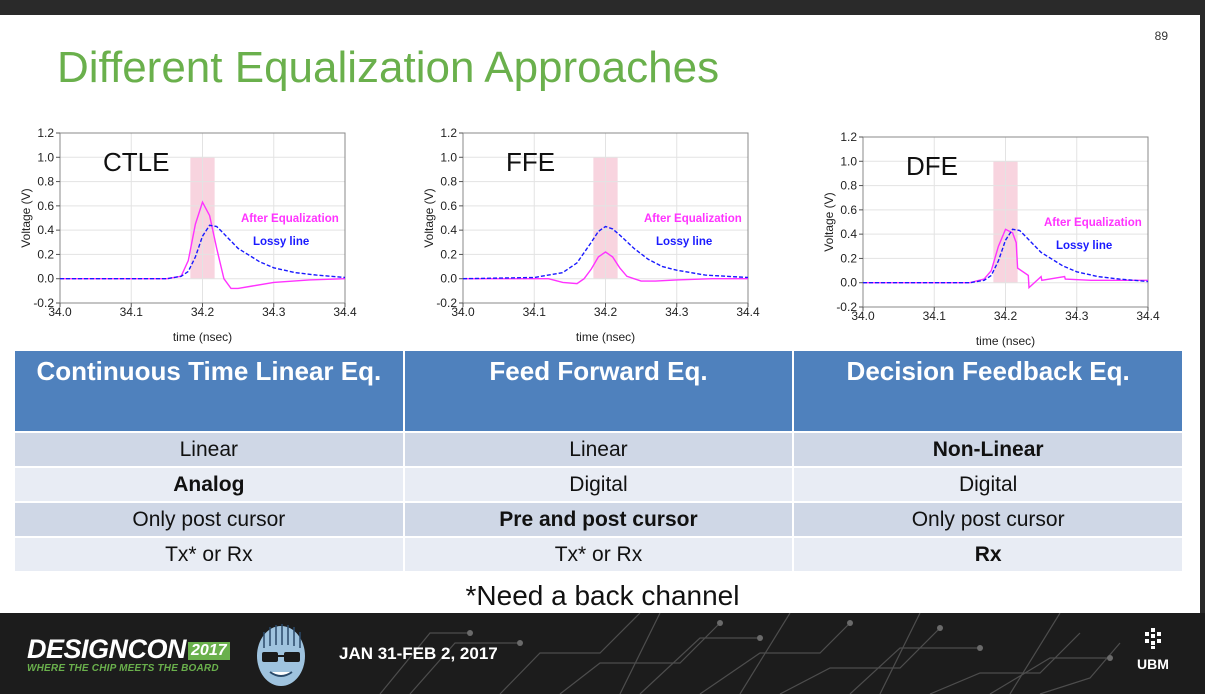  Describe the element at coordinates (281, 655) in the screenshot. I see `mascot-icon` at that location.